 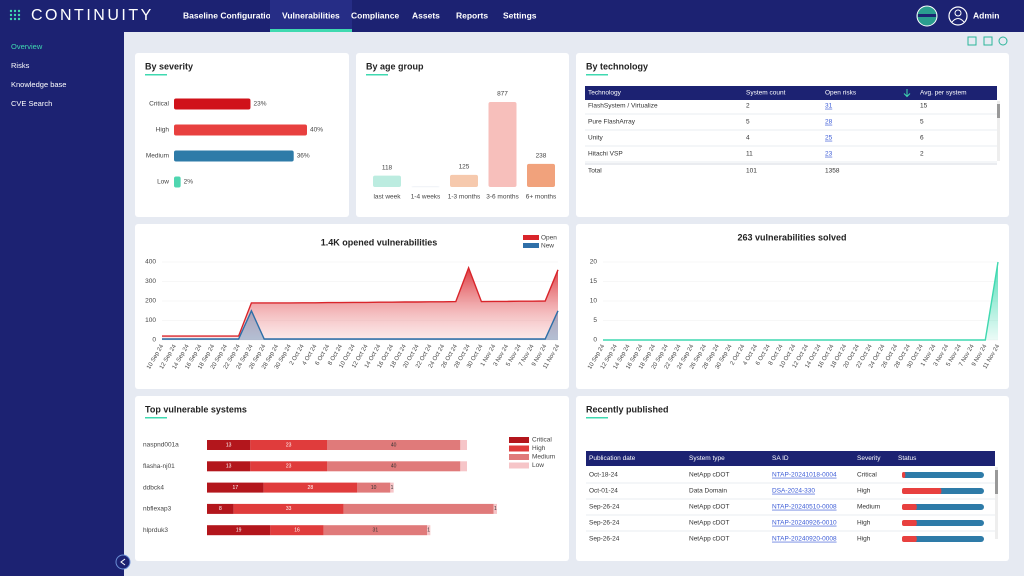 What do you see at coordinates (394, 467) in the screenshot?
I see `value-label: 40` at bounding box center [394, 467].